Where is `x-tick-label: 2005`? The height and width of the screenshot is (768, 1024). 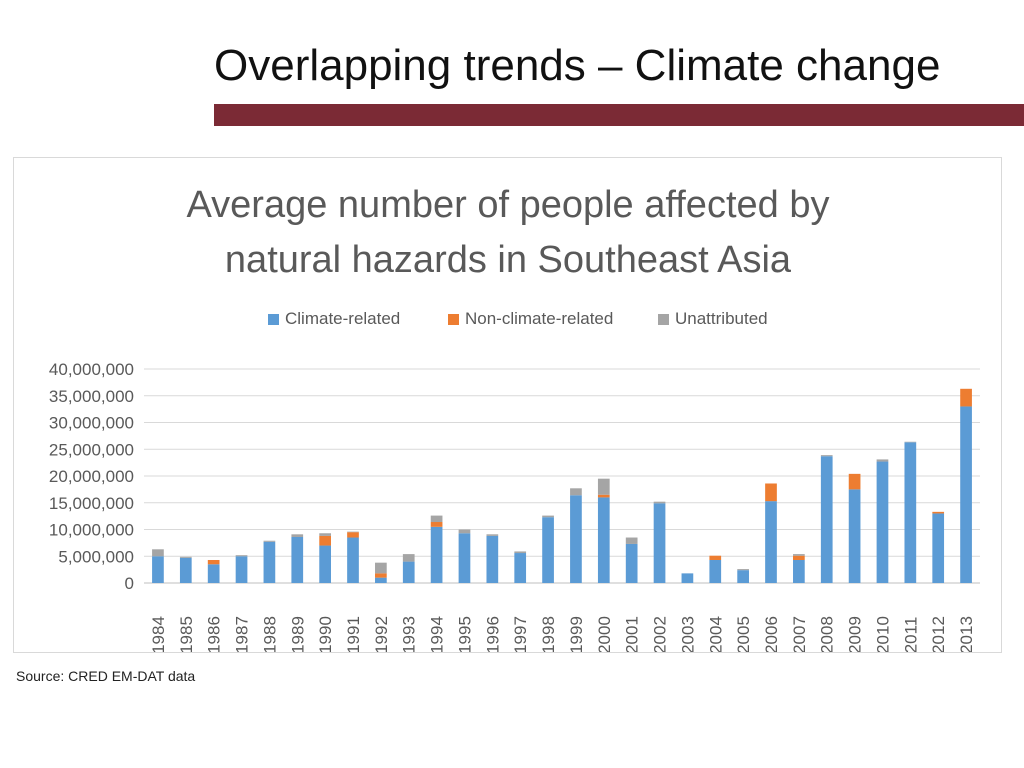
x-tick-label: 2005 is located at coordinates (743, 634).